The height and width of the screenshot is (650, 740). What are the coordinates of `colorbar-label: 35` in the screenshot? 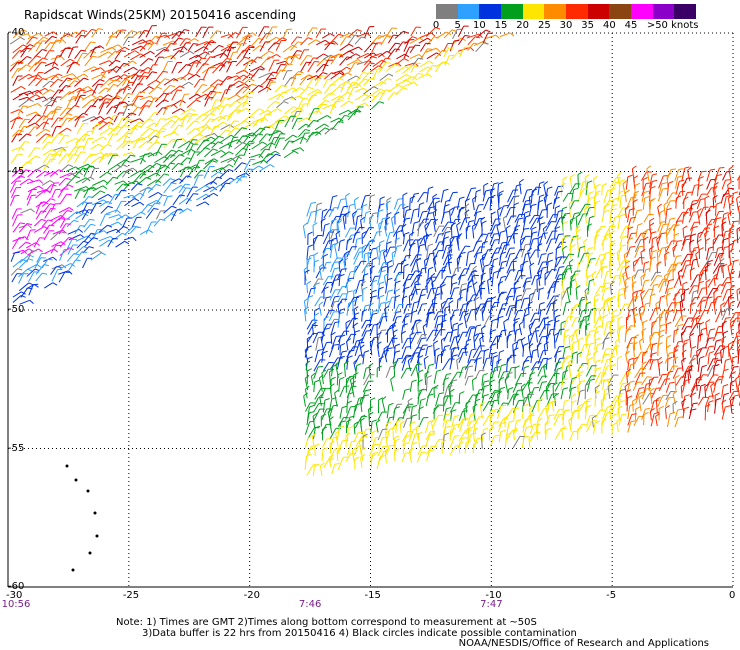 It's located at (588, 25).